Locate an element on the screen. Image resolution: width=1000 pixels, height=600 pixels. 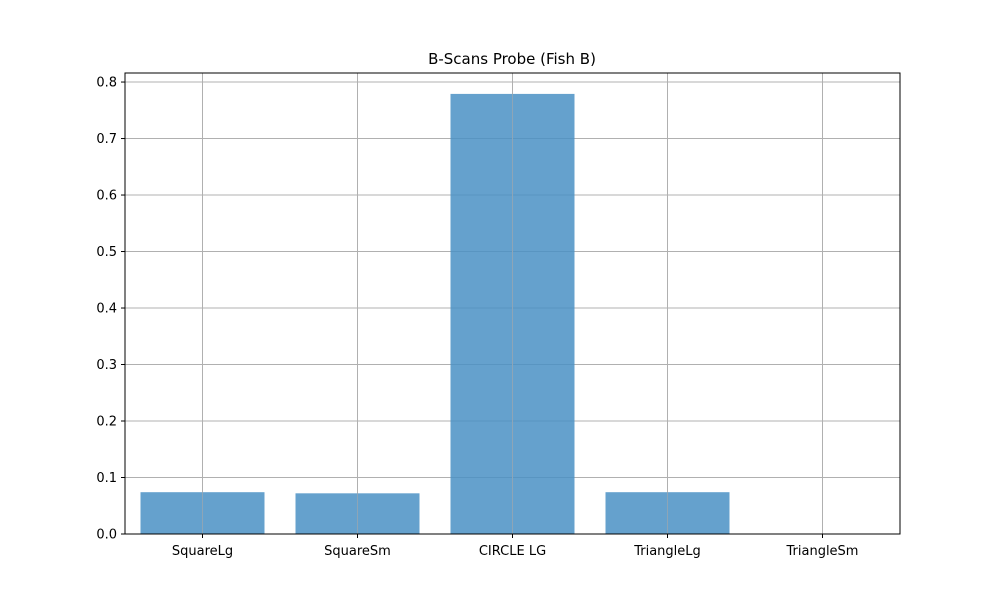
y-tick-label: 0.5 is located at coordinates (106, 252).